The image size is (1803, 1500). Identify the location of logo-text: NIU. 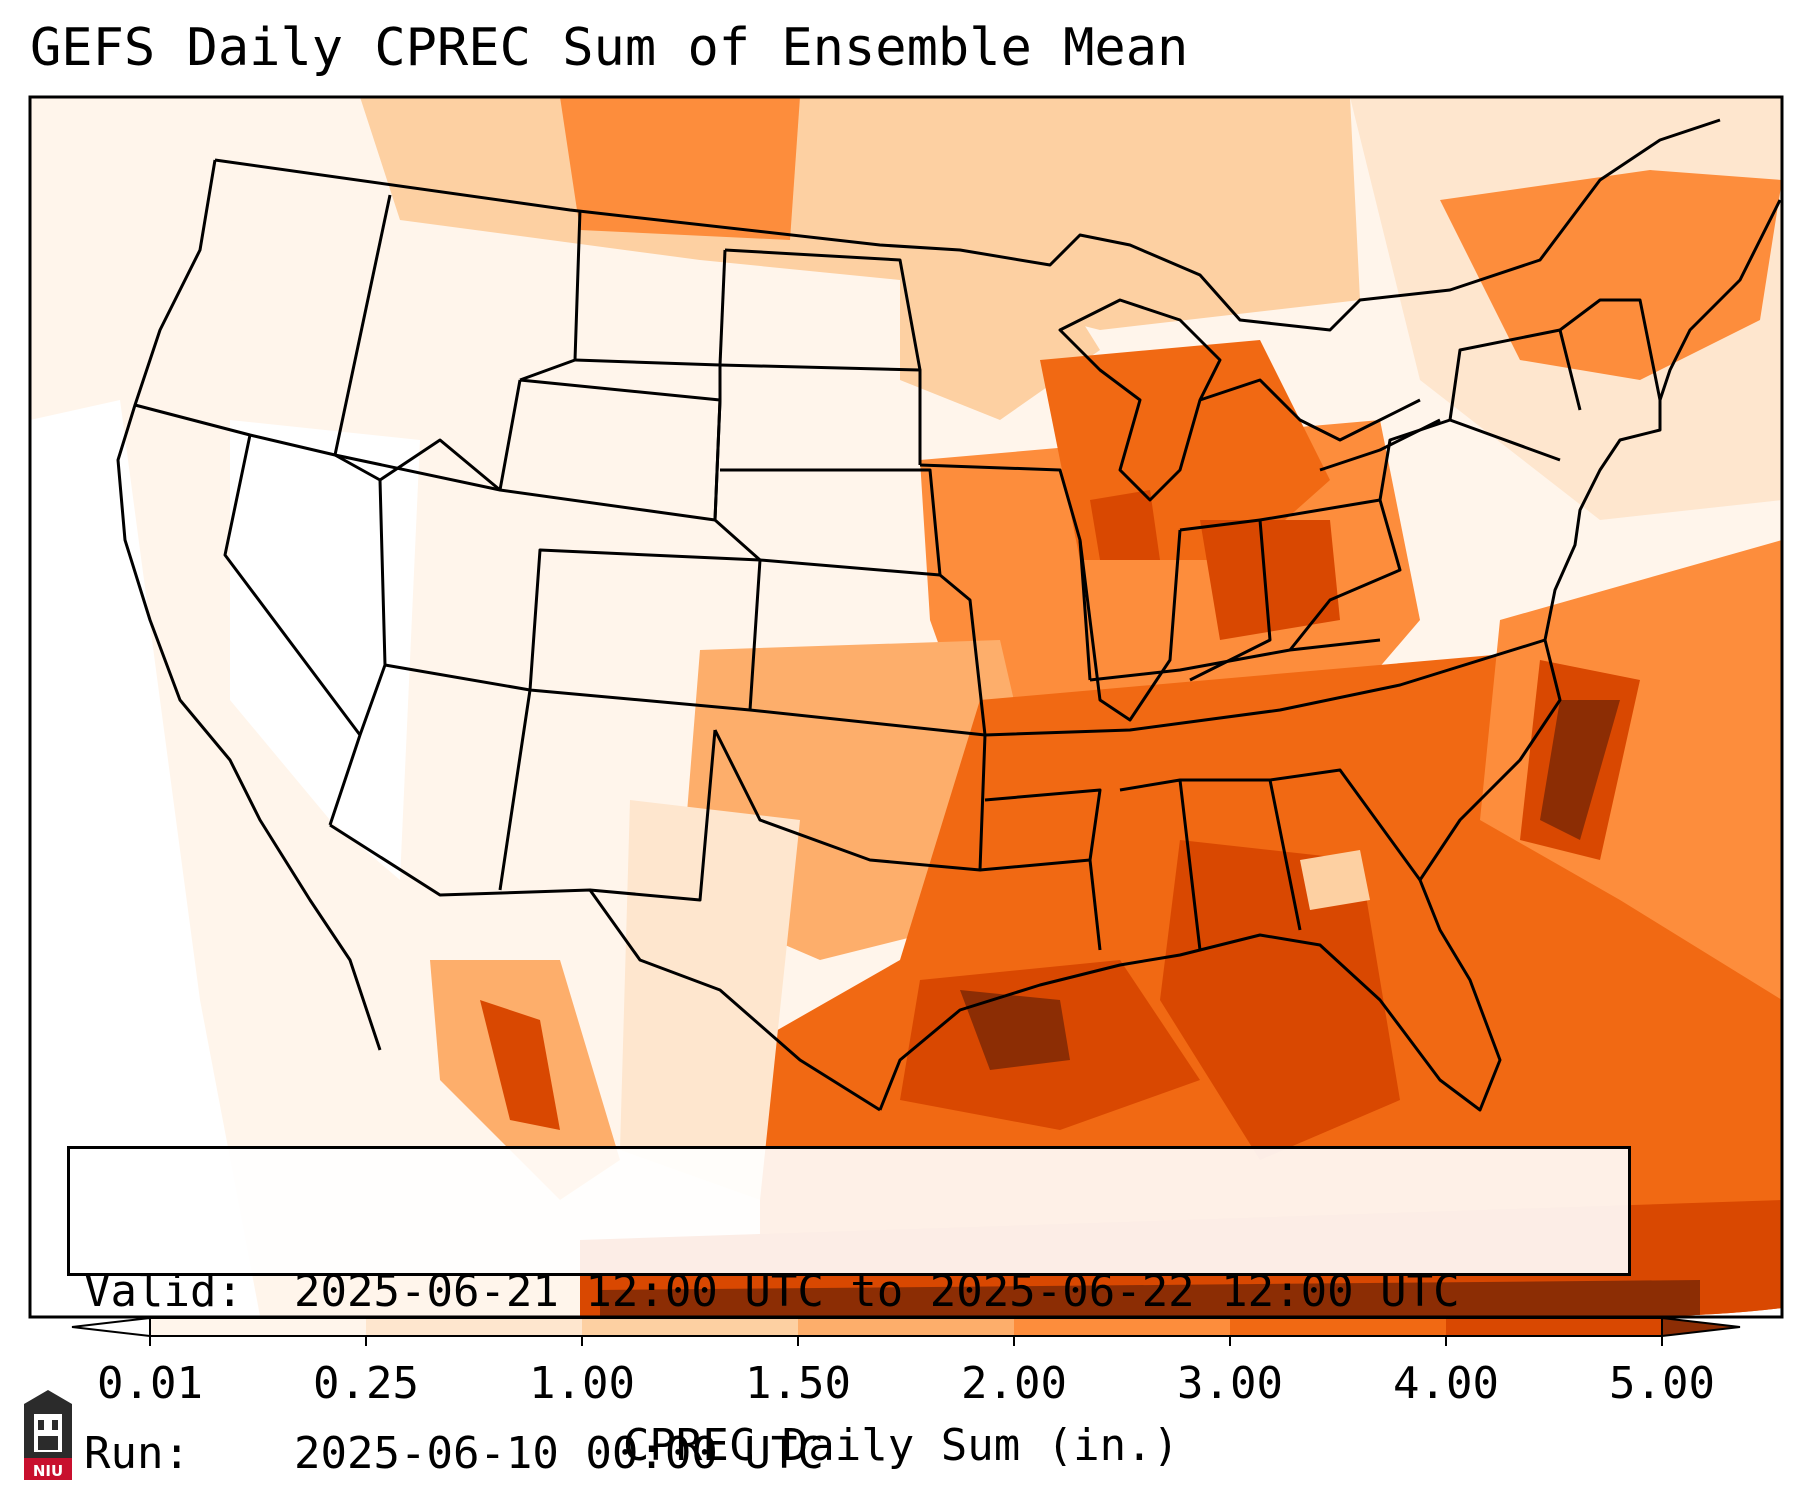
(48, 1471).